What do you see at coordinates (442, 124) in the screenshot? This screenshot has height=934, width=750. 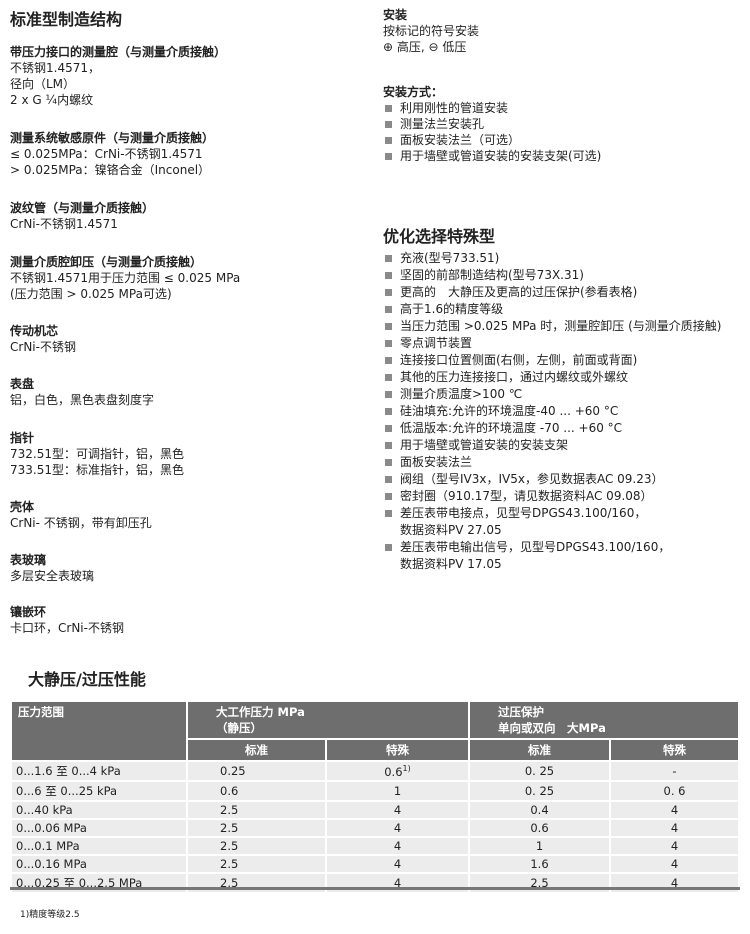 I see `bullet-text: 测量法兰安装孔` at bounding box center [442, 124].